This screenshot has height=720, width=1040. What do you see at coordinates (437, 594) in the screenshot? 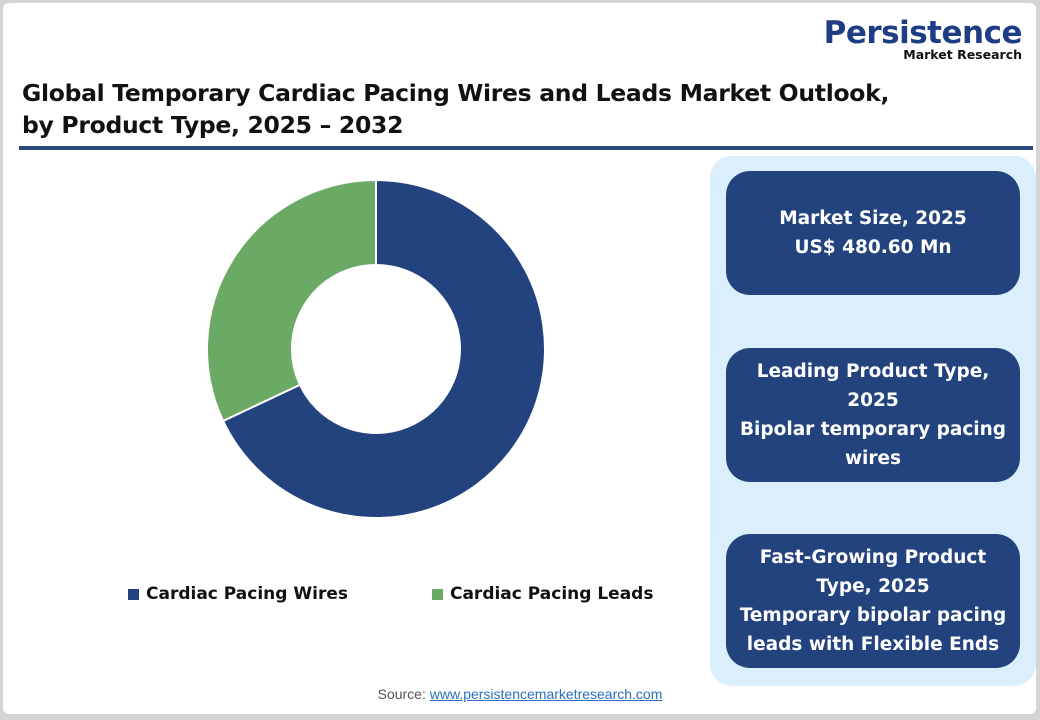
I see `legend-swatch-leads` at bounding box center [437, 594].